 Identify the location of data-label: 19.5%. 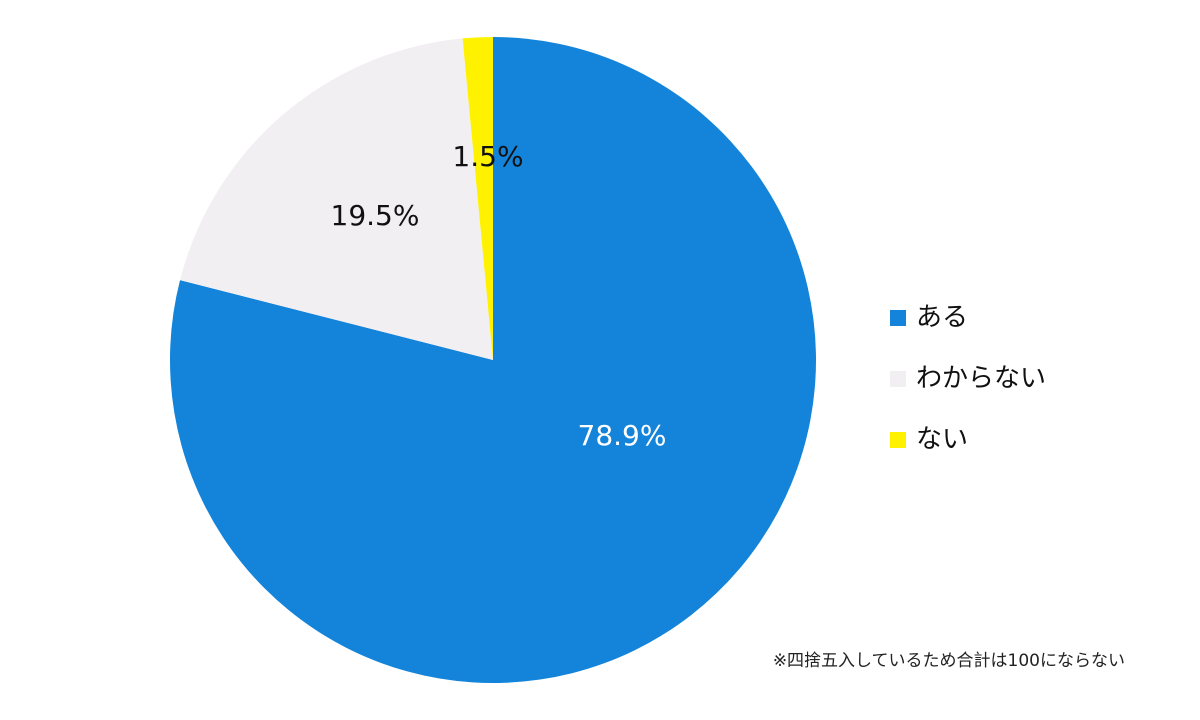
(375, 215).